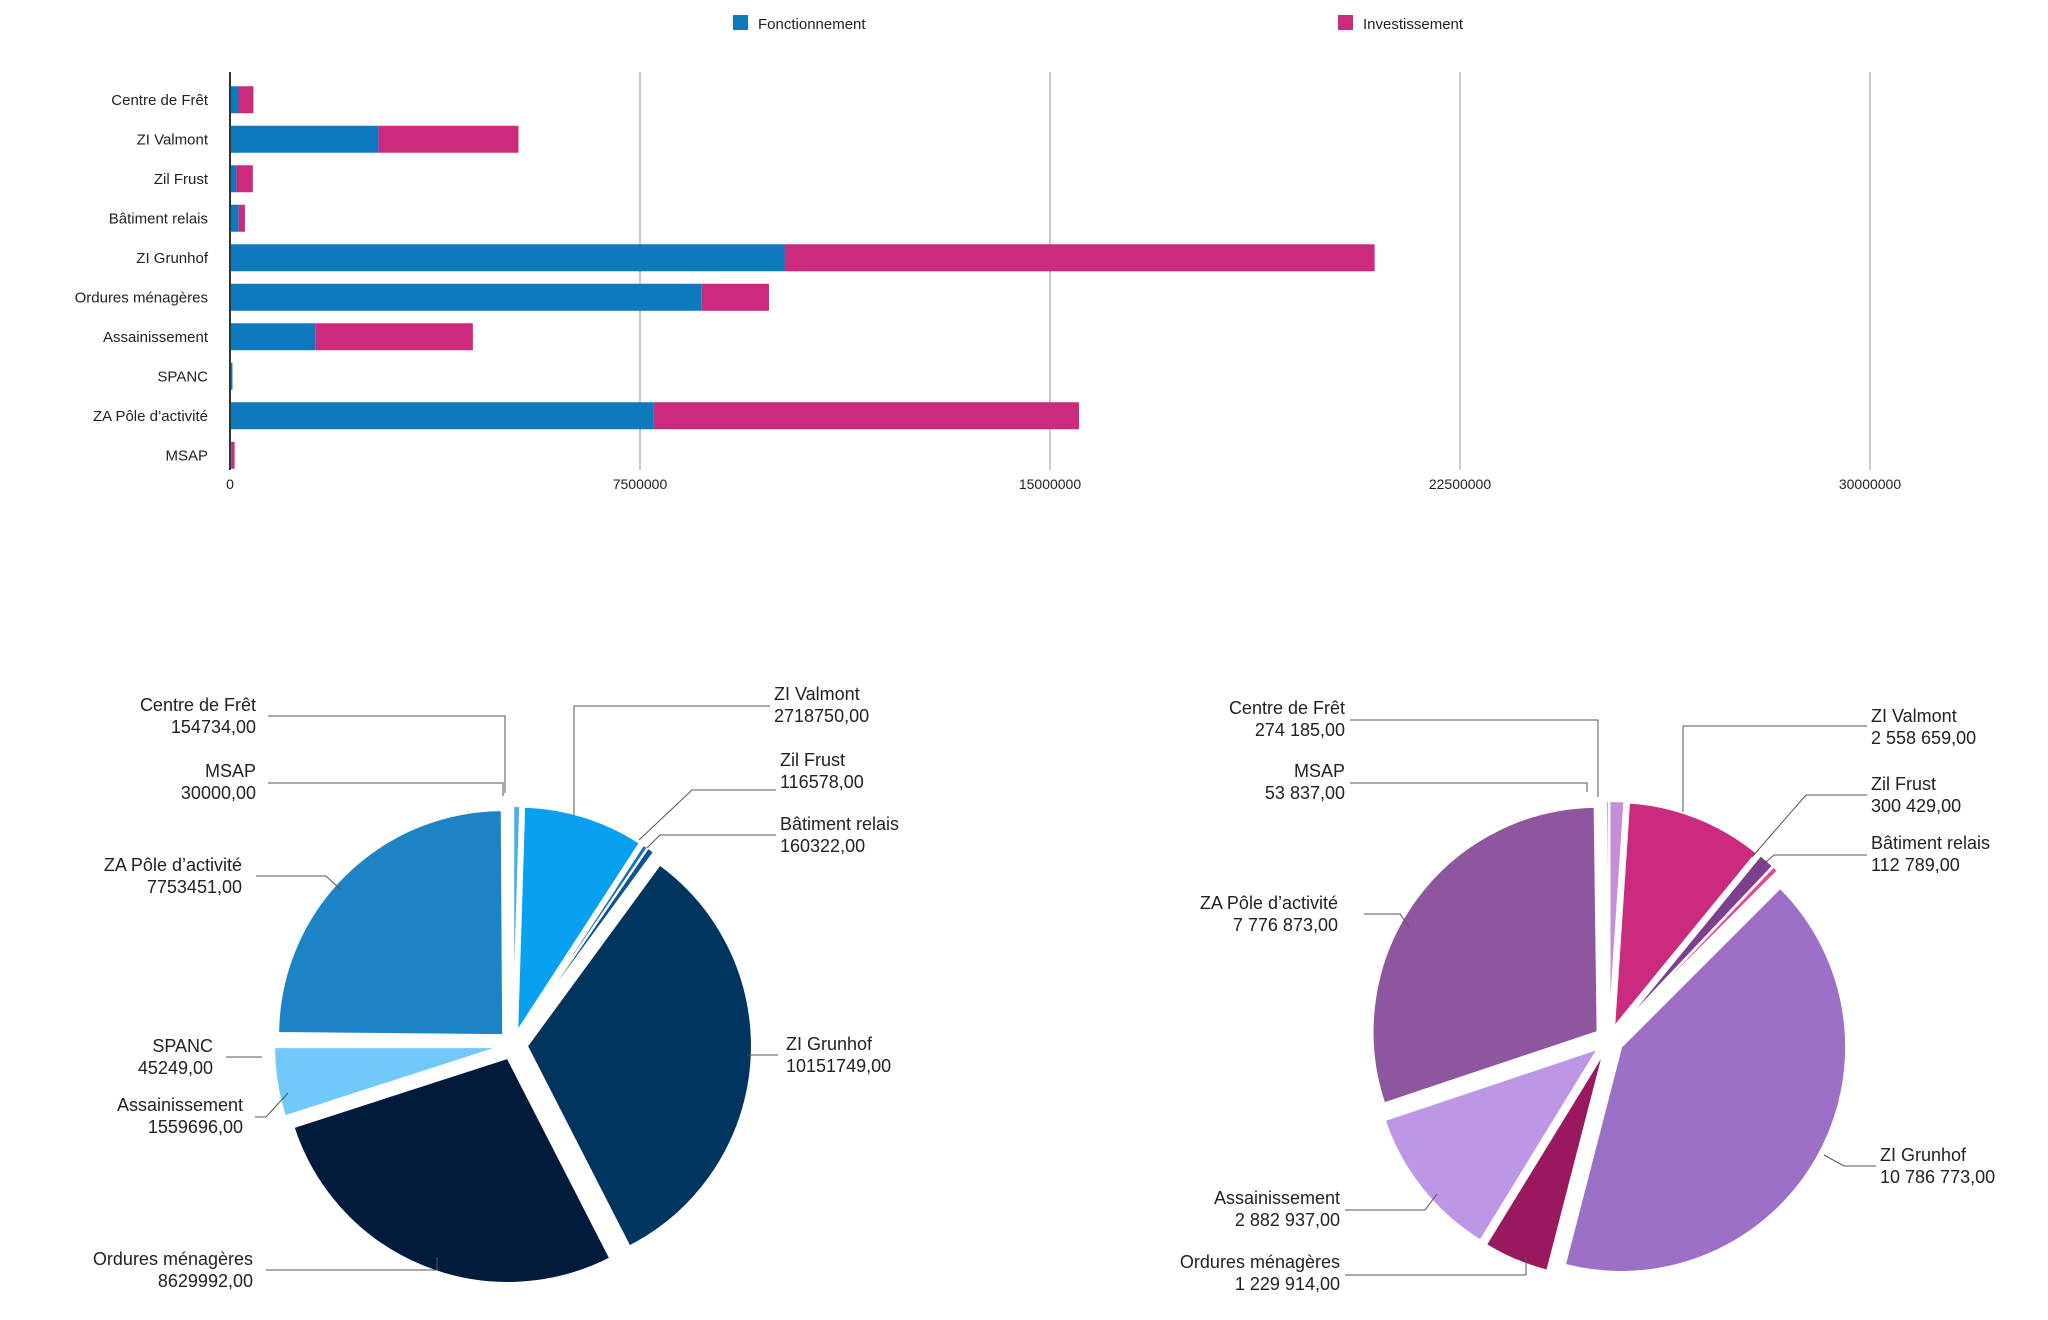  Describe the element at coordinates (213, 727) in the screenshot. I see `pie-value-centre-de-fret: 154734,00` at that location.